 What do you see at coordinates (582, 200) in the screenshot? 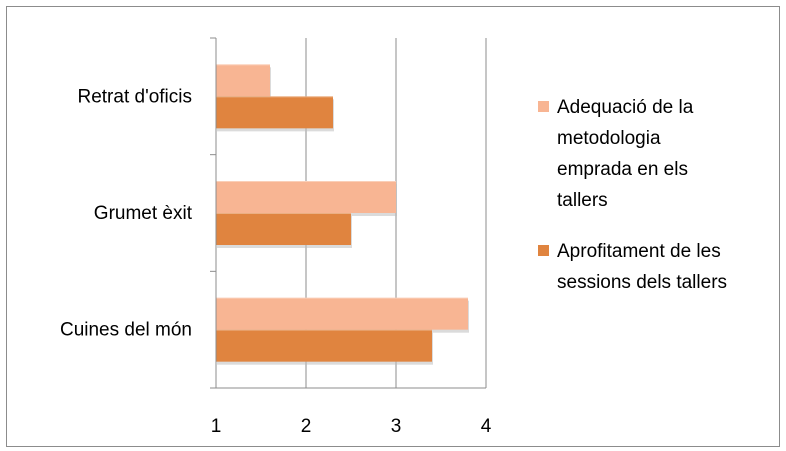
I see `legend-label-line: tallers` at bounding box center [582, 200].